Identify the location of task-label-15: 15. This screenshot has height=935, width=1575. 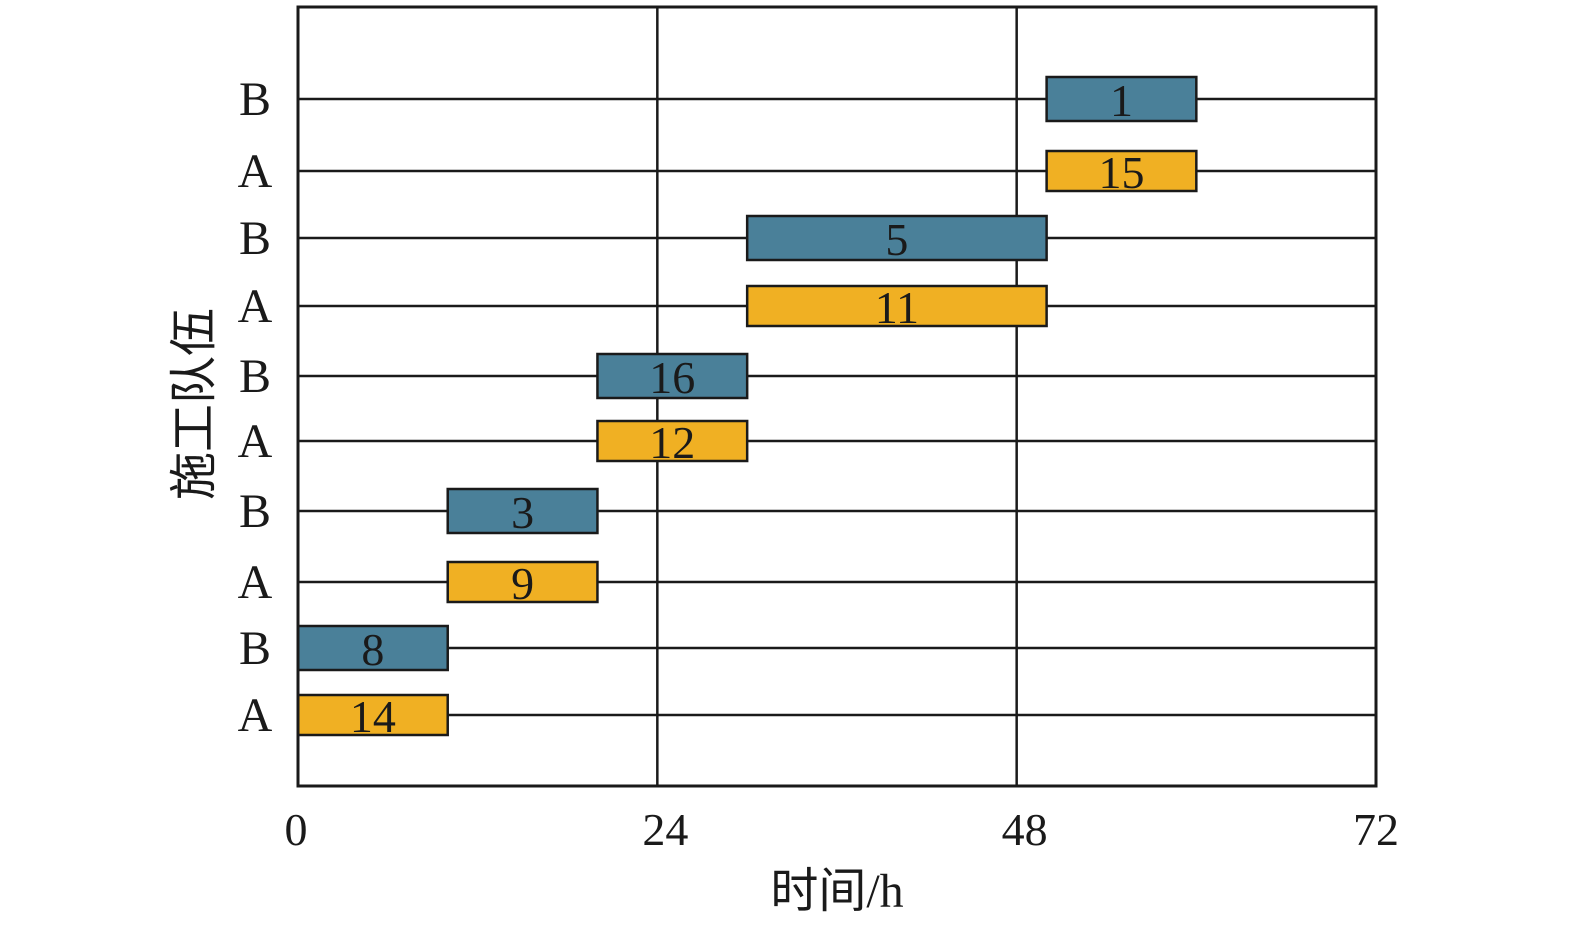
(1121, 172).